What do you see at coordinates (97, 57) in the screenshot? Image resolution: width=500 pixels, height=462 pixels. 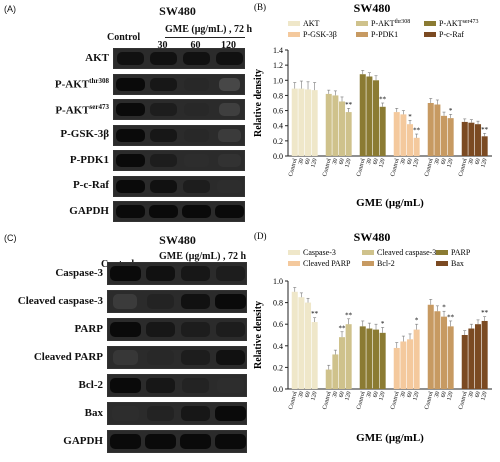 I see `row-label: AKT` at bounding box center [97, 57].